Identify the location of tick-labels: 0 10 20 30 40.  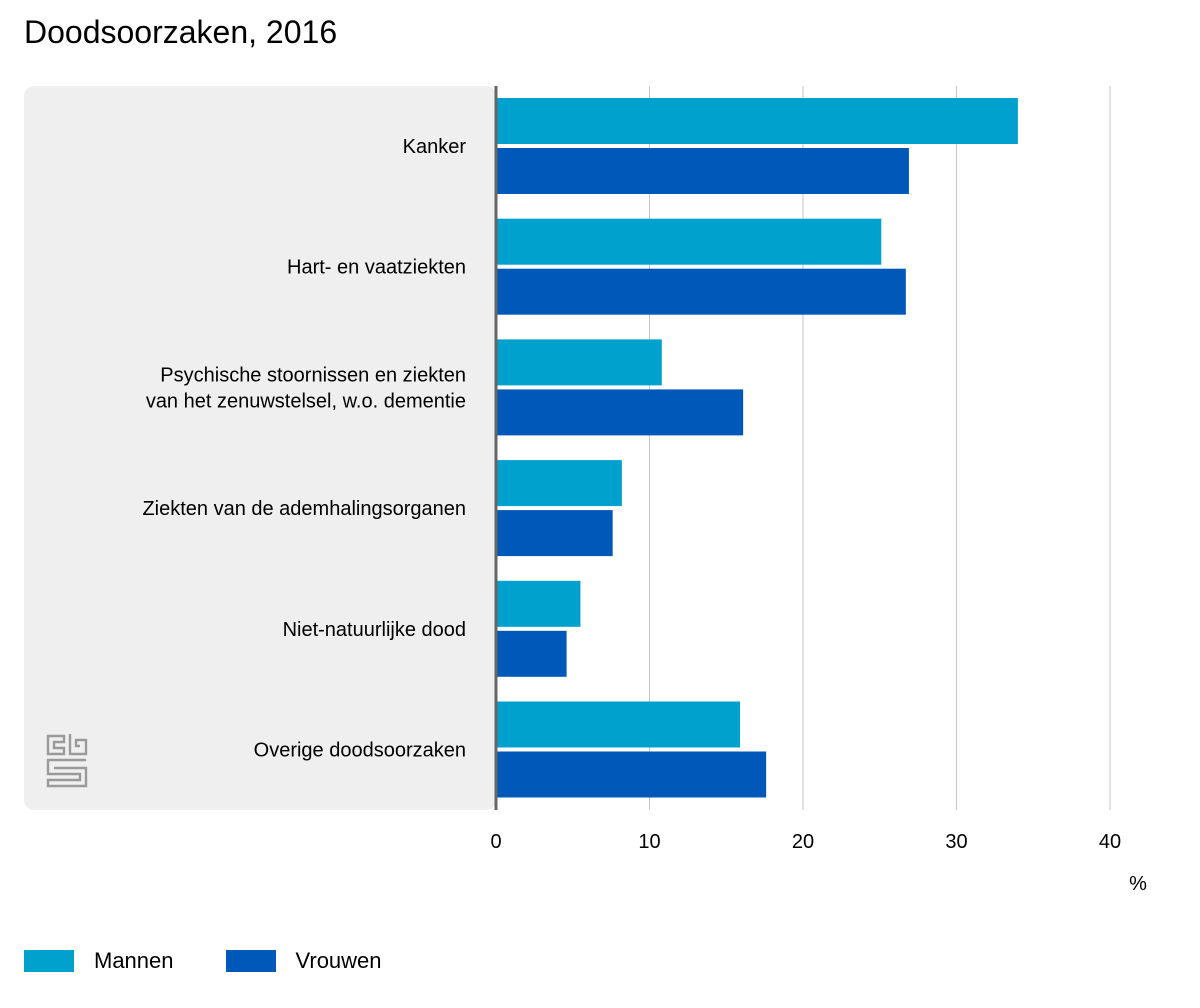
(805, 842).